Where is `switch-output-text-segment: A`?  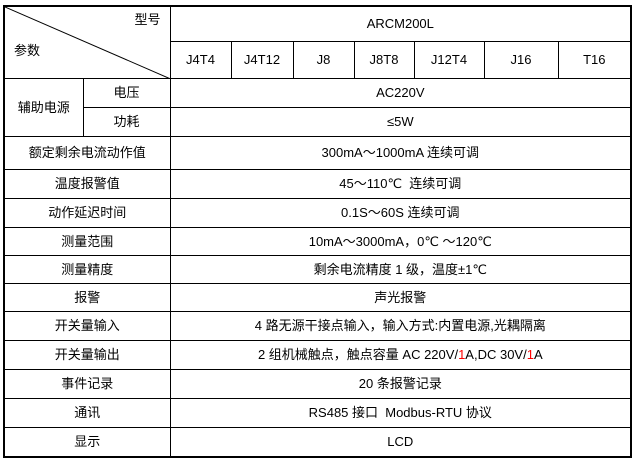 switch-output-text-segment: A is located at coordinates (538, 355).